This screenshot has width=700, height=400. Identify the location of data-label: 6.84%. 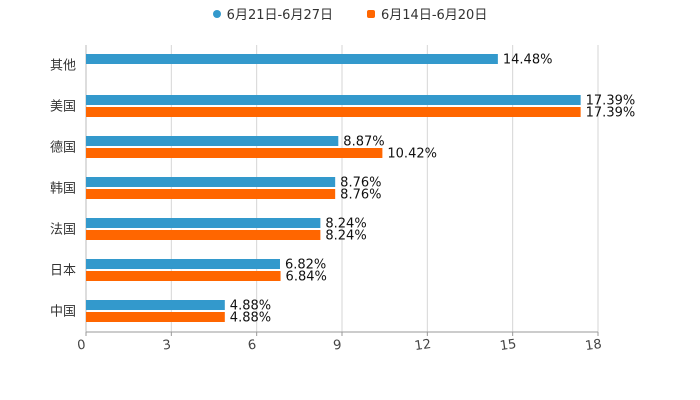
(306, 277).